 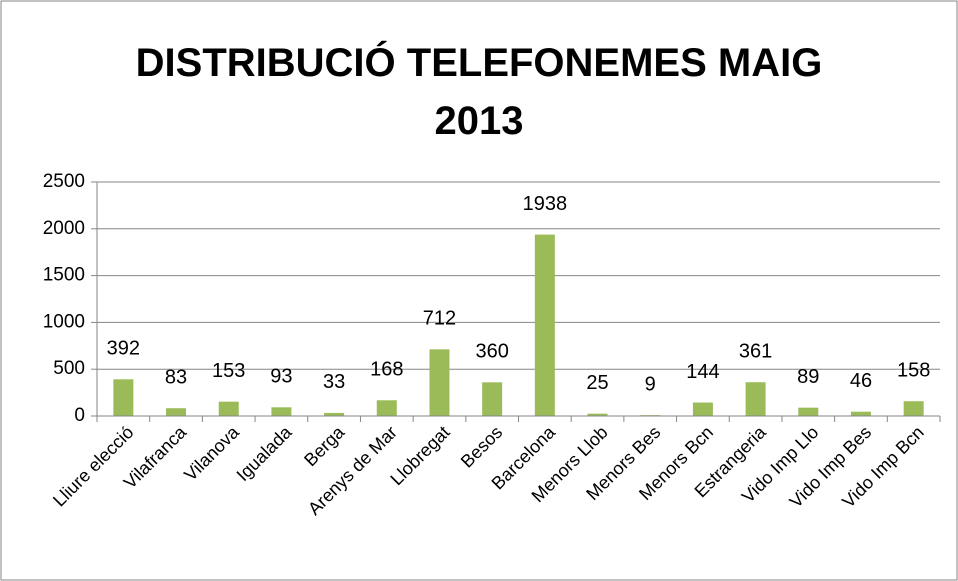 What do you see at coordinates (702, 372) in the screenshot?
I see `value-label: 144` at bounding box center [702, 372].